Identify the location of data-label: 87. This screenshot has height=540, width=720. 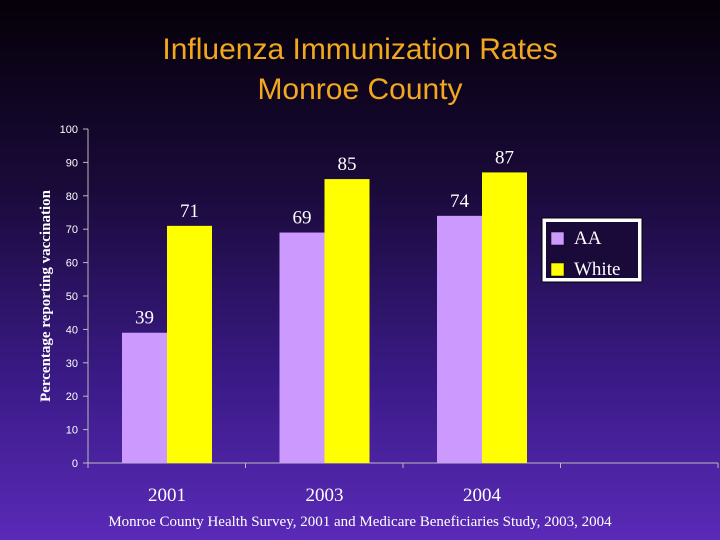
(504, 157).